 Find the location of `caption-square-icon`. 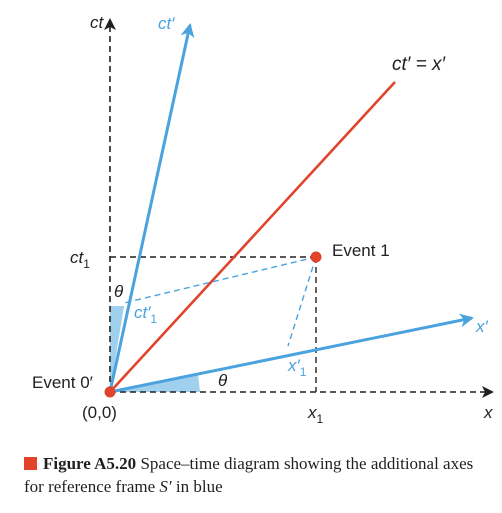

caption-square-icon is located at coordinates (30, 463).